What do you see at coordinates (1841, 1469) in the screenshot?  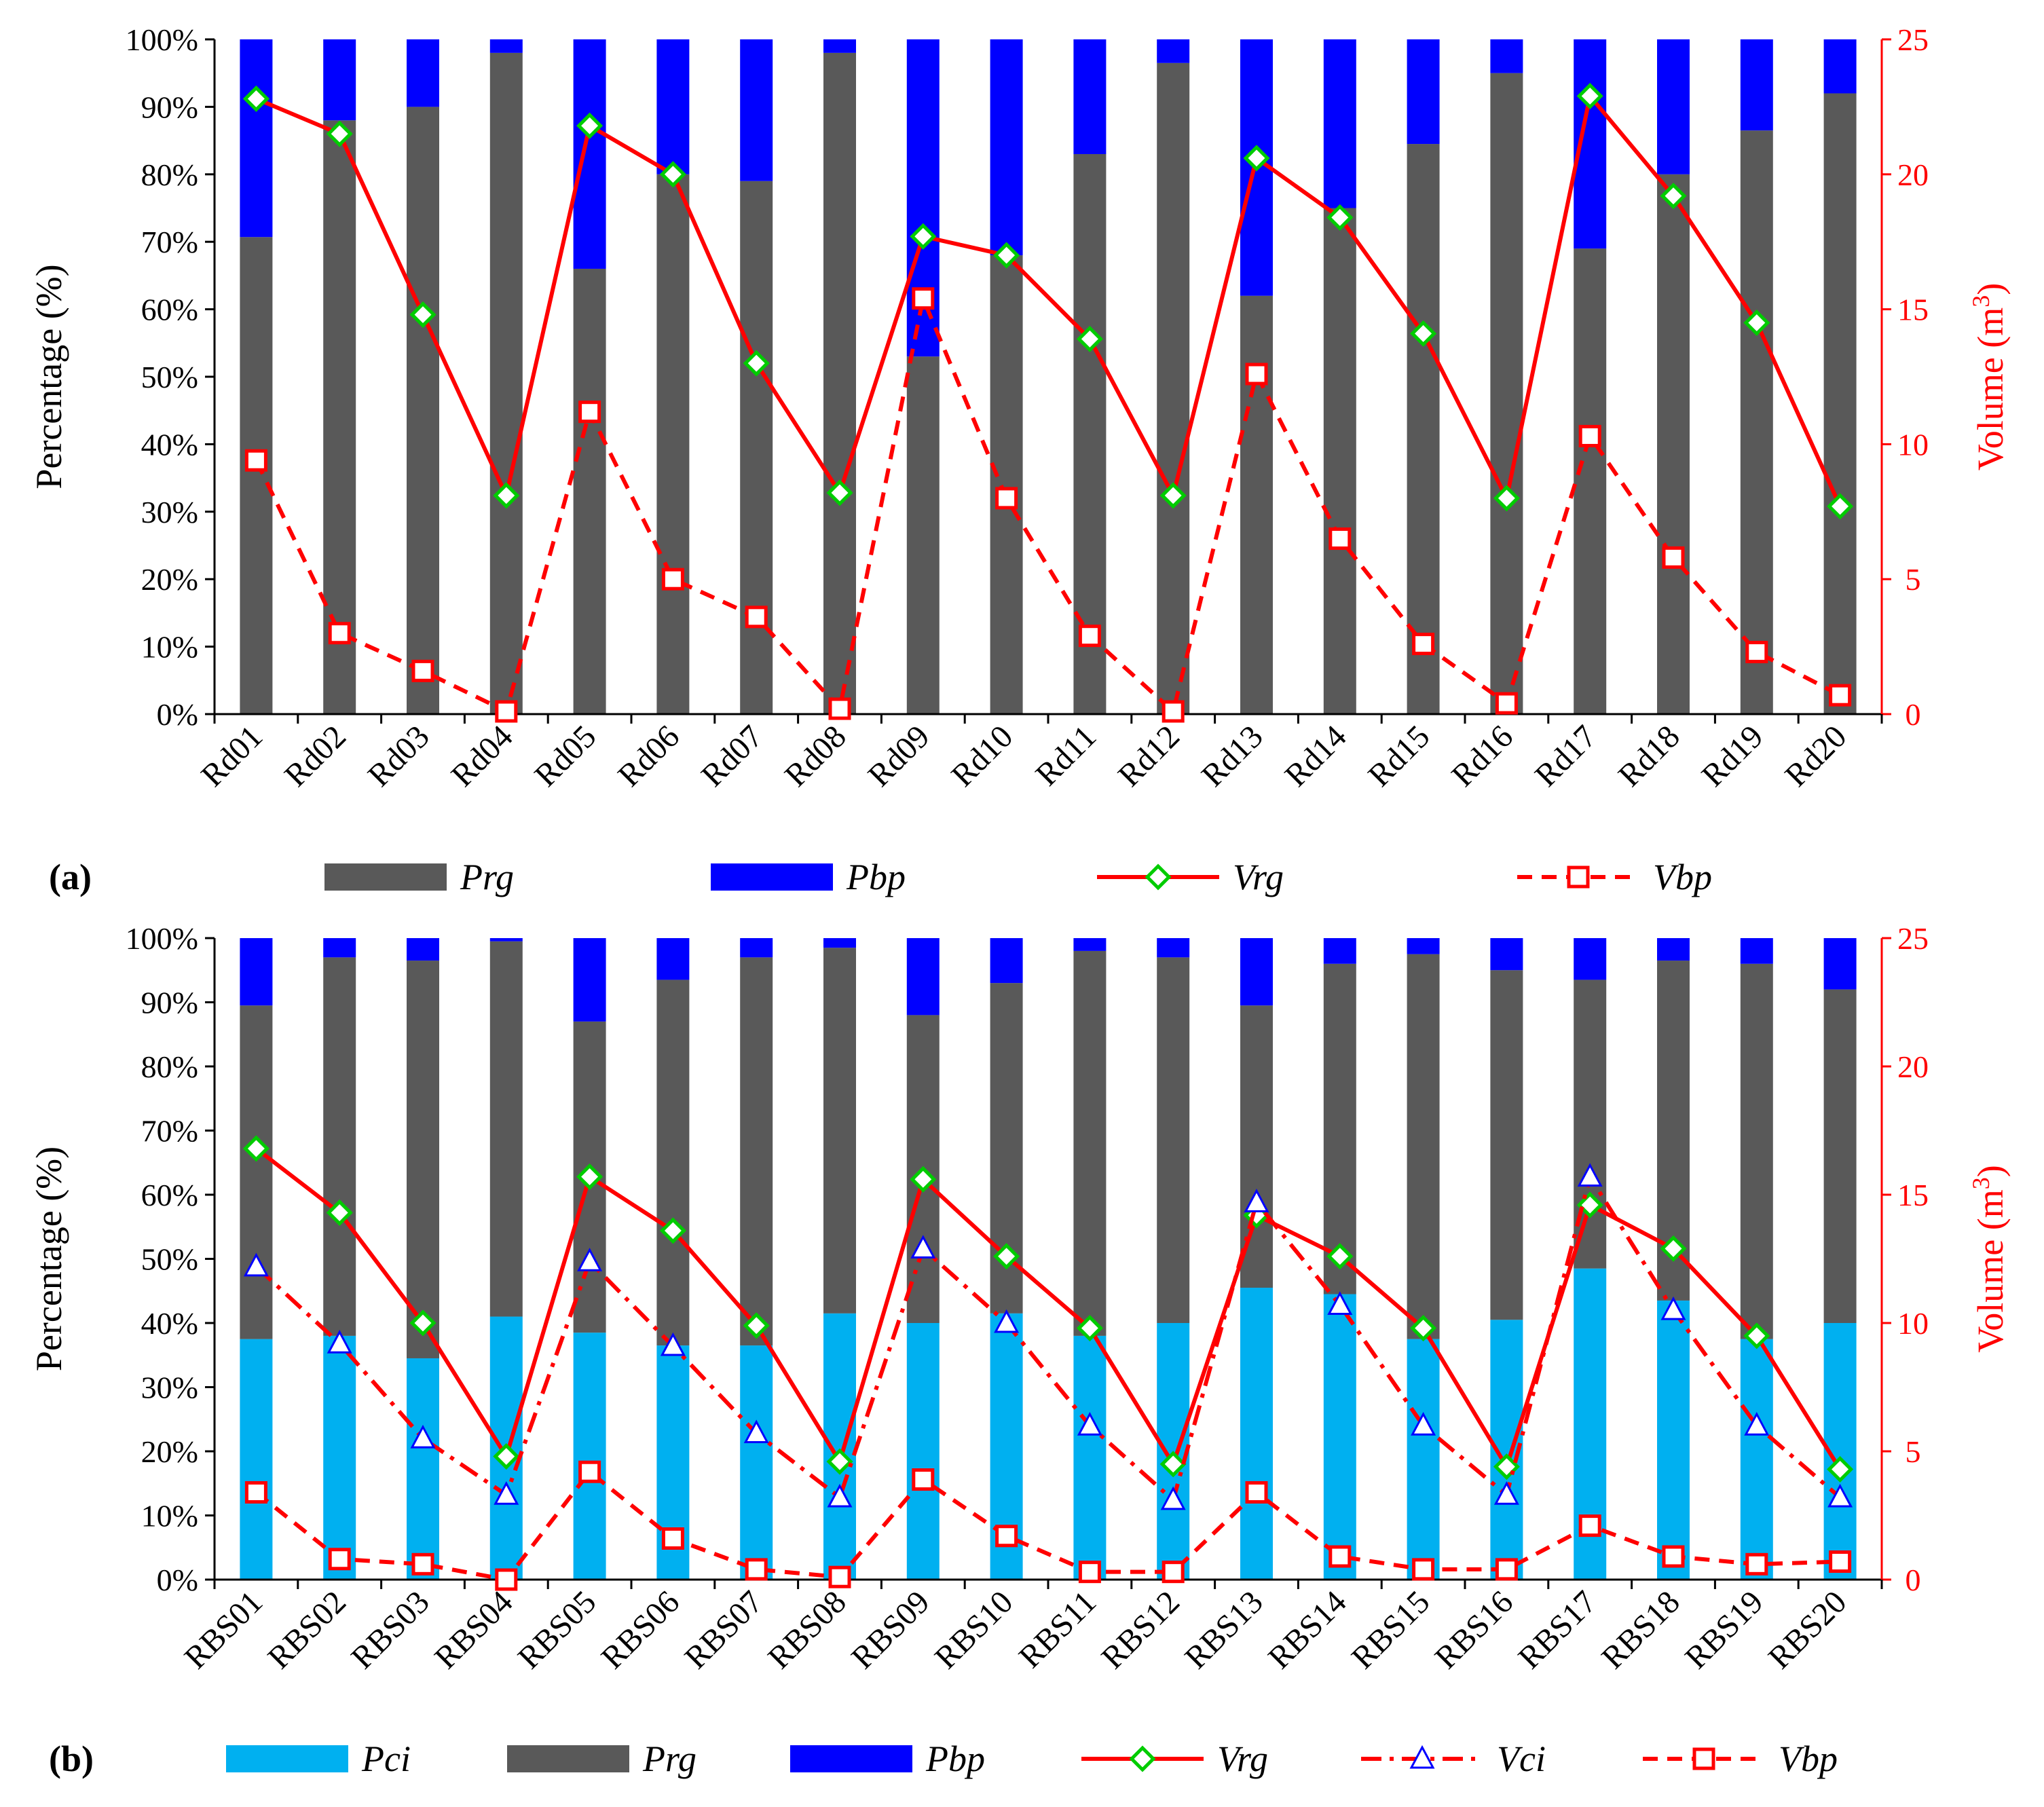 I see `point-vrg-rbs20` at bounding box center [1841, 1469].